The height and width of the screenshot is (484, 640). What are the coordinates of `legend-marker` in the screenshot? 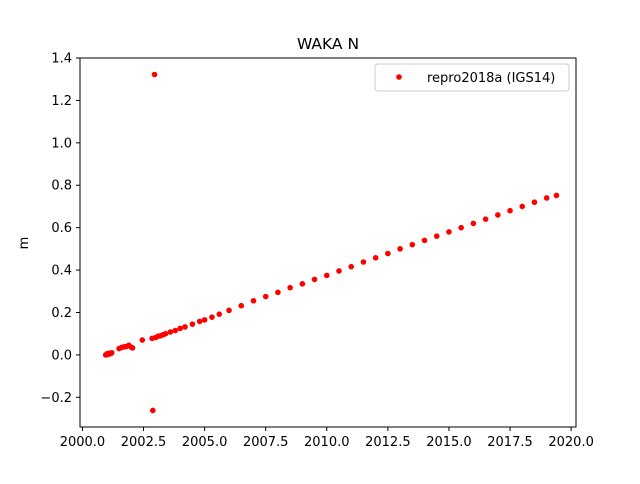 It's located at (399, 77).